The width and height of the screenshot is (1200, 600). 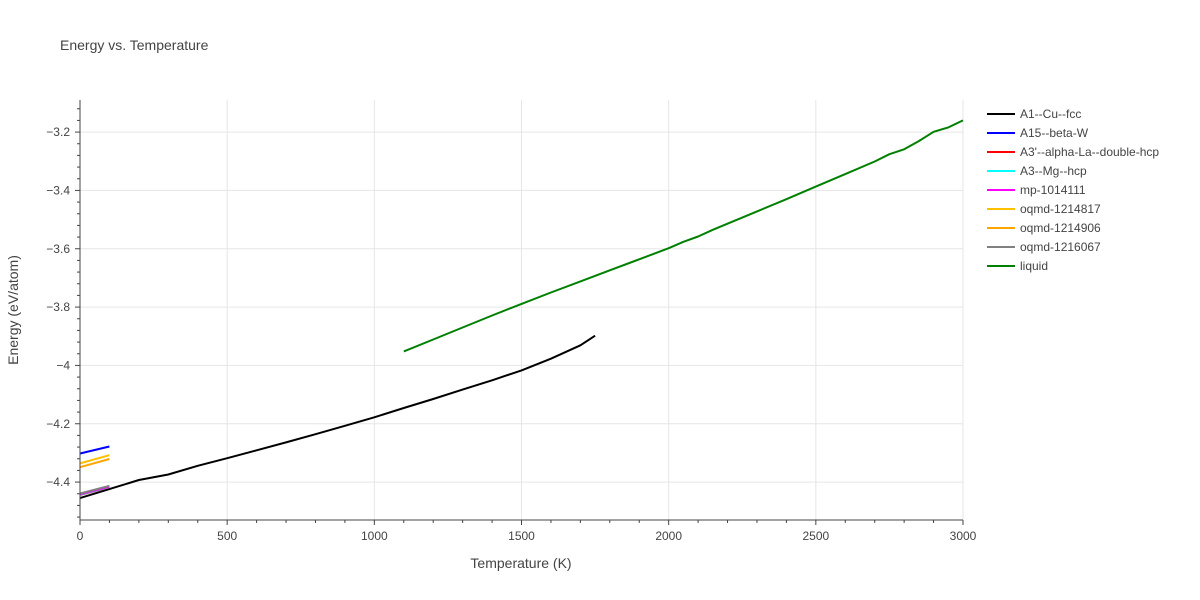 I want to click on chart-title: Energy vs. Temperature, so click(x=134, y=45).